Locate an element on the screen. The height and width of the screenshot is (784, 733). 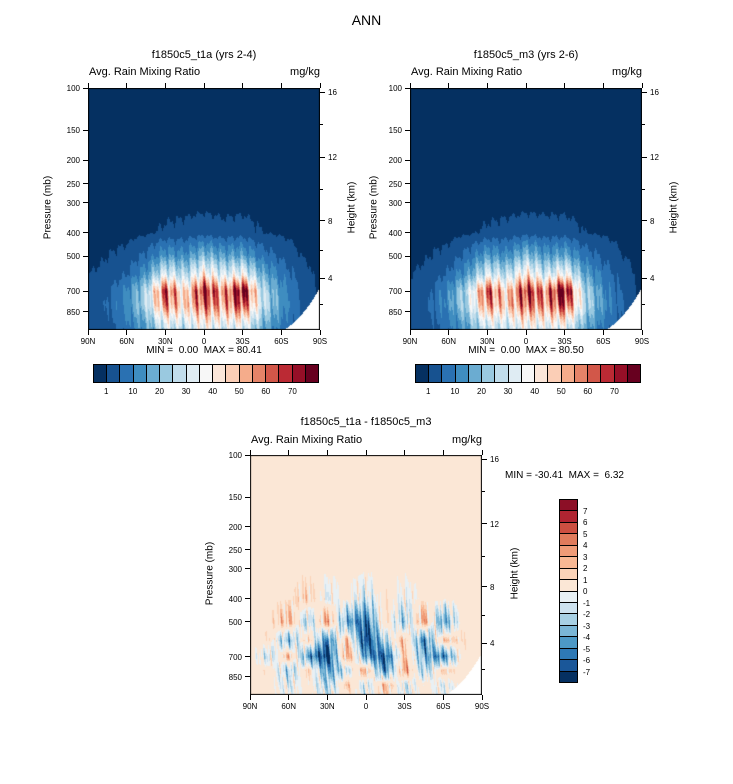
pressure-tick-label: 250 is located at coordinates (73, 184).